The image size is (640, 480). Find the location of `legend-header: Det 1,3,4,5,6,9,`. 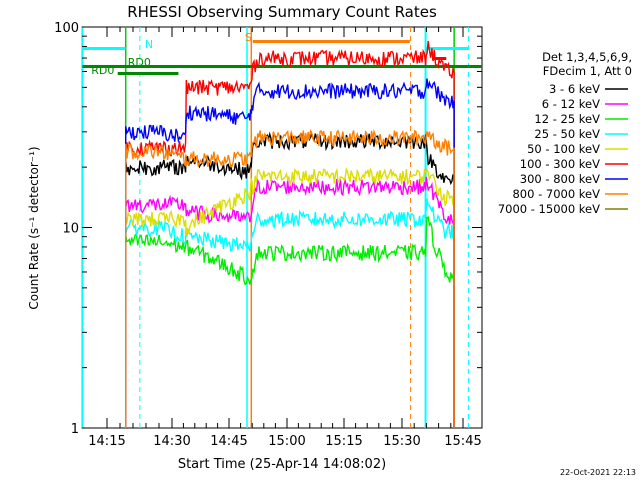

legend-header: Det 1,3,4,5,6,9, is located at coordinates (587, 57).